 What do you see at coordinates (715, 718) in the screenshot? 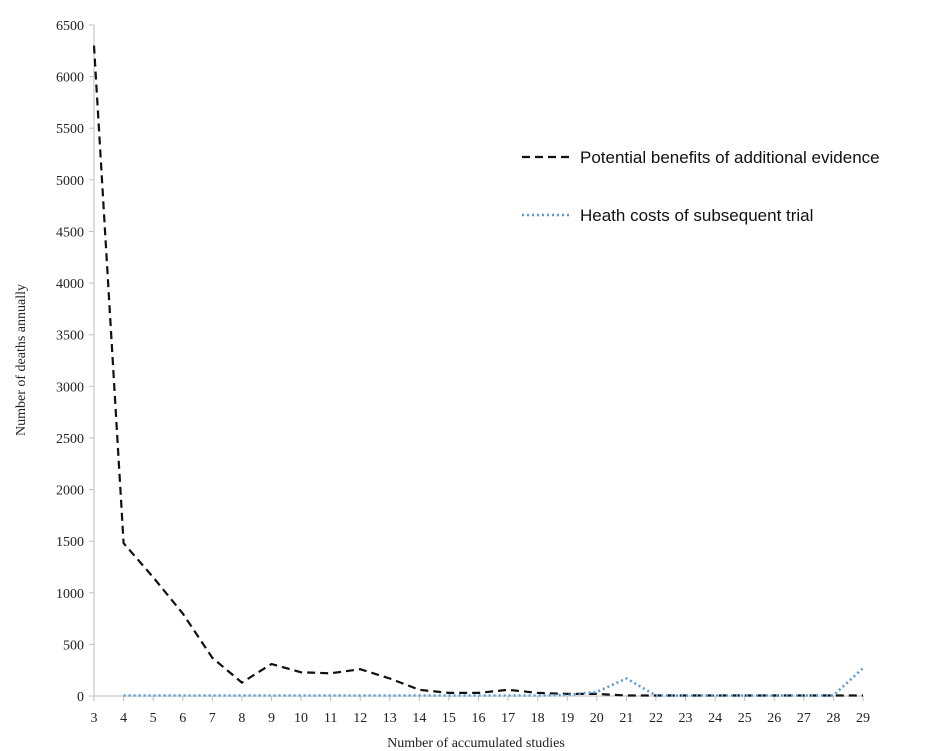
I see `x-tick-label: 24` at bounding box center [715, 718].